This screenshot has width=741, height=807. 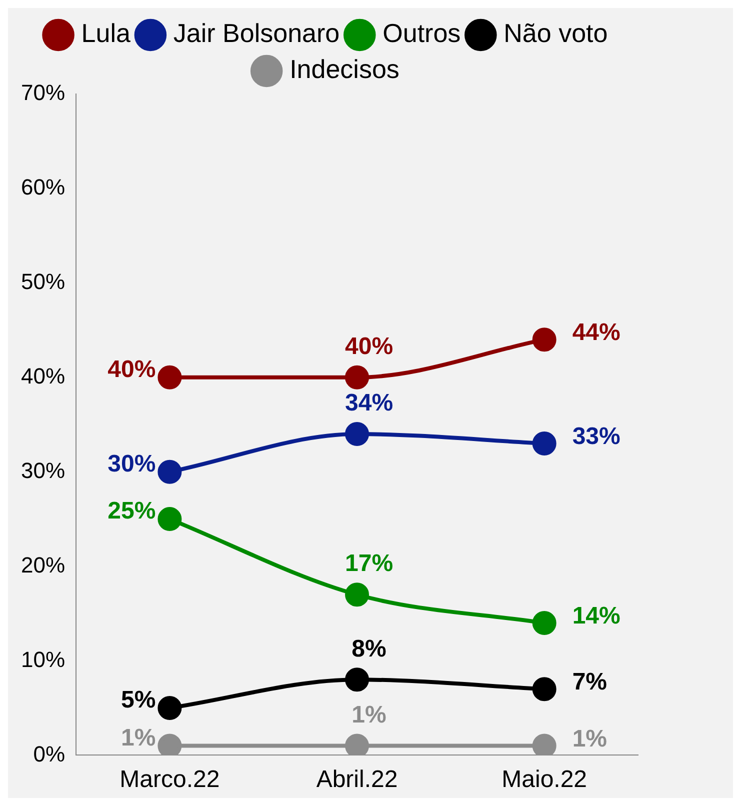 I want to click on data-label: 14%, so click(x=596, y=616).